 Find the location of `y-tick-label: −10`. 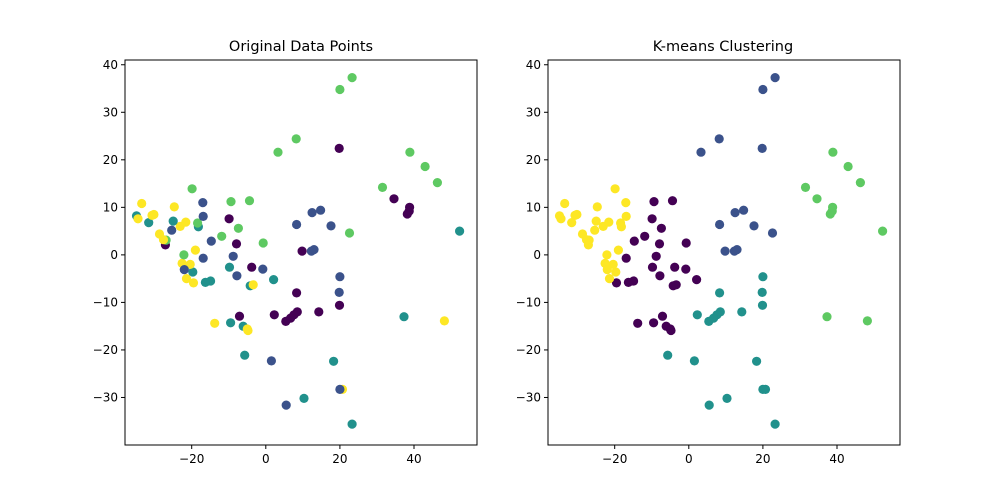

y-tick-label: −10 is located at coordinates (105, 302).